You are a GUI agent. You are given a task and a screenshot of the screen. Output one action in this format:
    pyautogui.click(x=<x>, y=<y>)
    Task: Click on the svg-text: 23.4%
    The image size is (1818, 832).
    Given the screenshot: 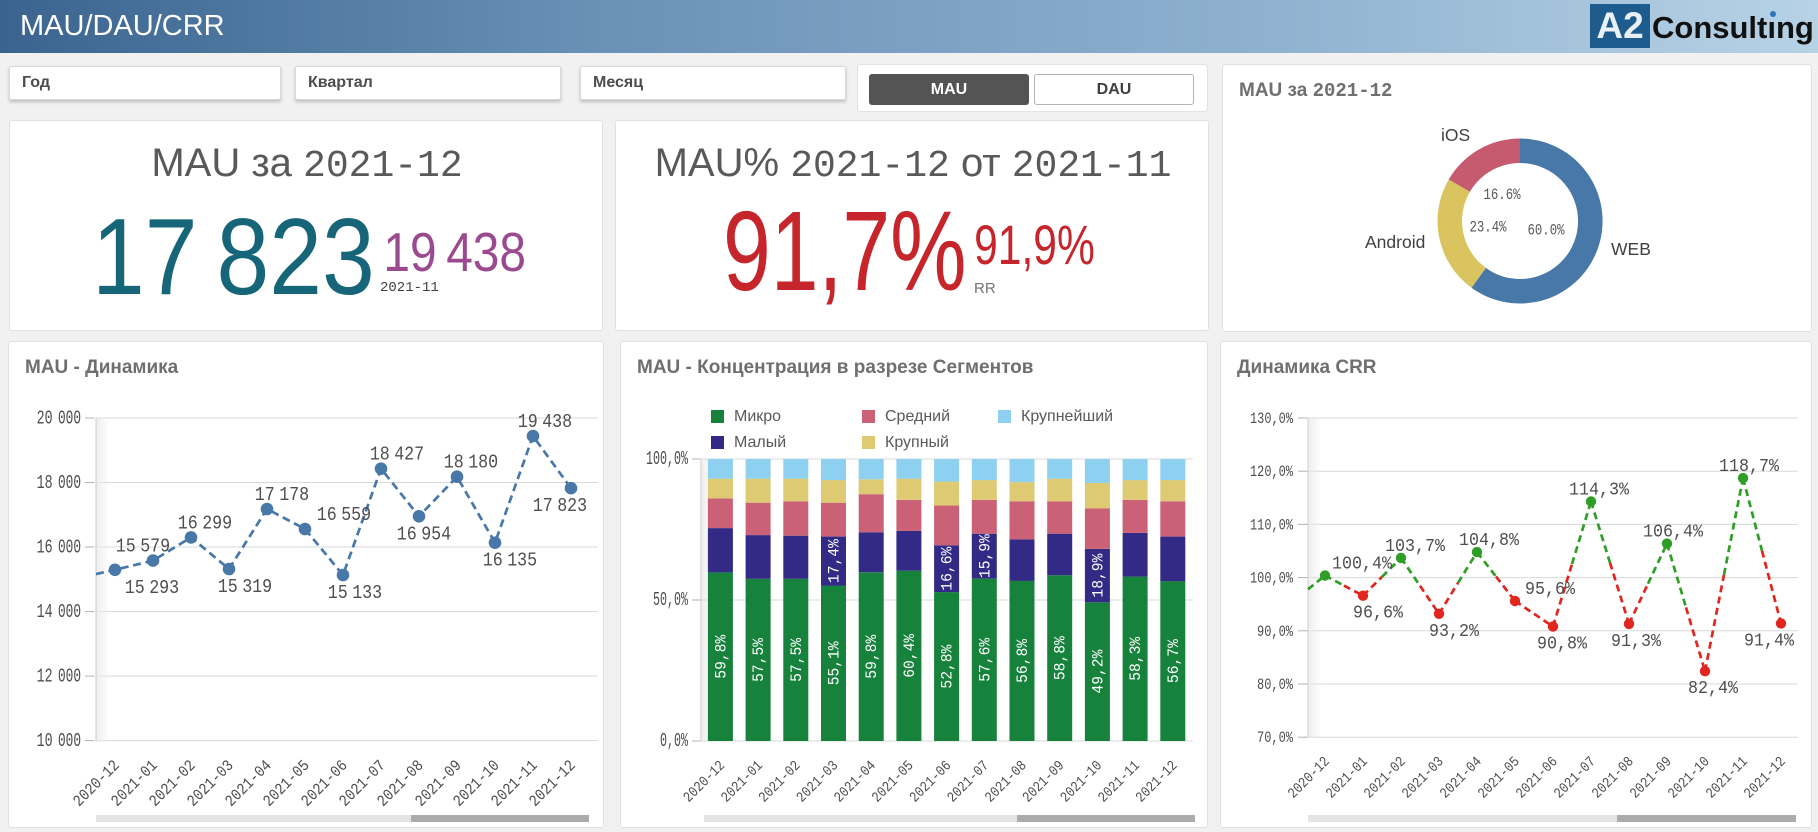 What is the action you would take?
    pyautogui.click(x=1489, y=228)
    